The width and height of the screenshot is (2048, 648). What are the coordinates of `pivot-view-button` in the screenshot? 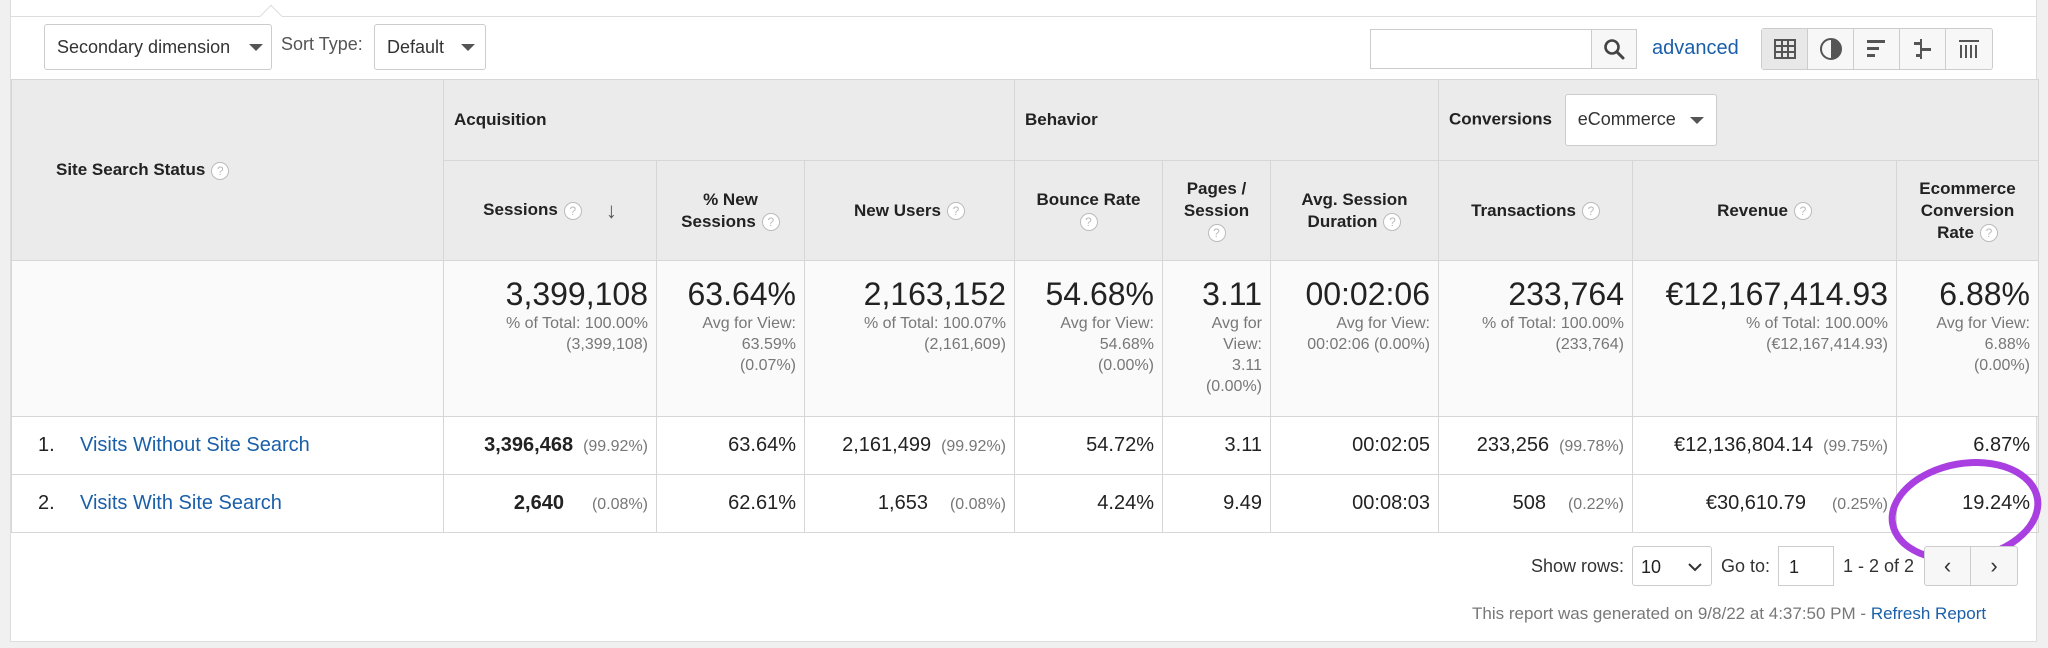 It's located at (1969, 49).